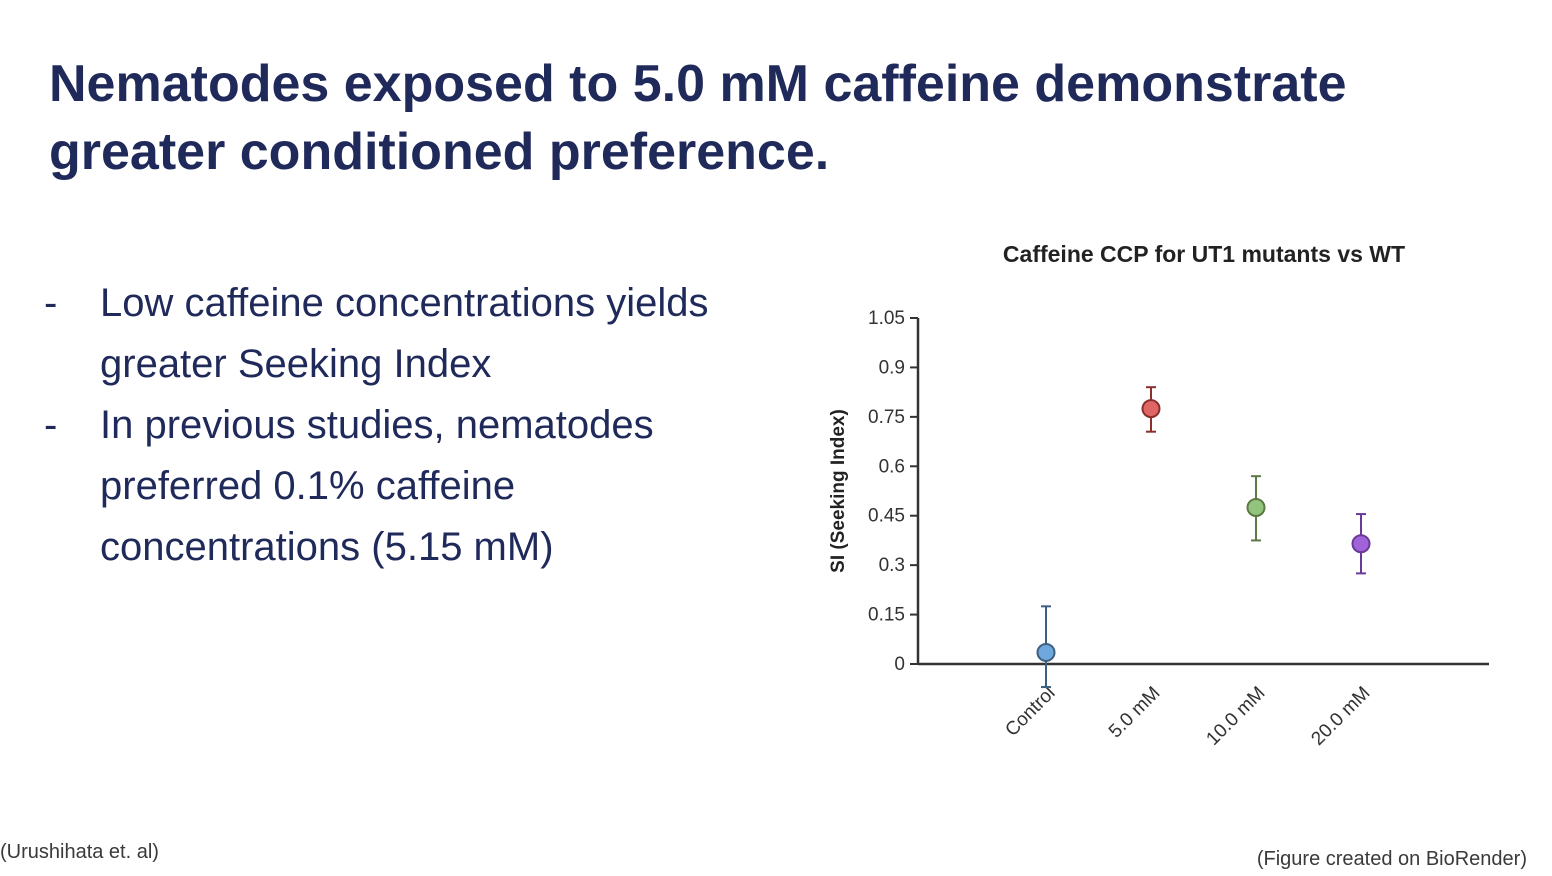 The image size is (1552, 876). Describe the element at coordinates (886, 615) in the screenshot. I see `y-tick-label: 0.15` at that location.